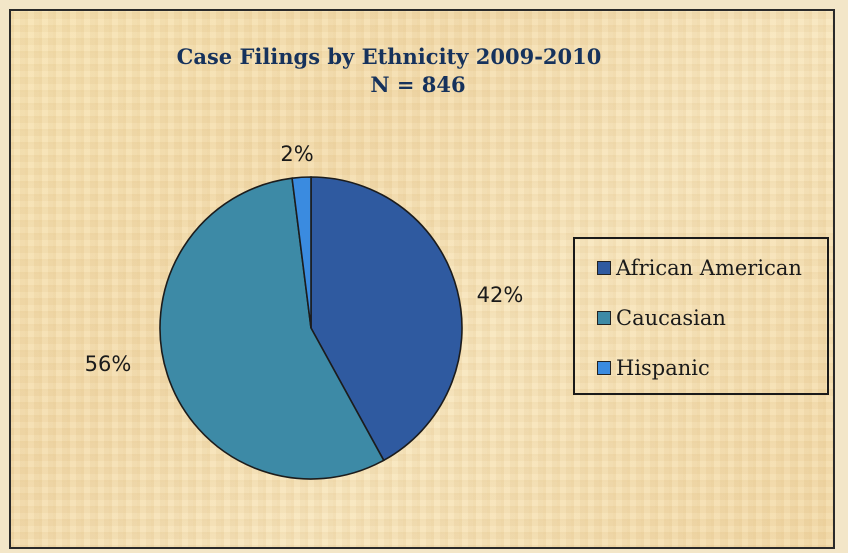 The image size is (848, 553). What do you see at coordinates (671, 318) in the screenshot?
I see `legend-label-caucasian: Caucasian` at bounding box center [671, 318].